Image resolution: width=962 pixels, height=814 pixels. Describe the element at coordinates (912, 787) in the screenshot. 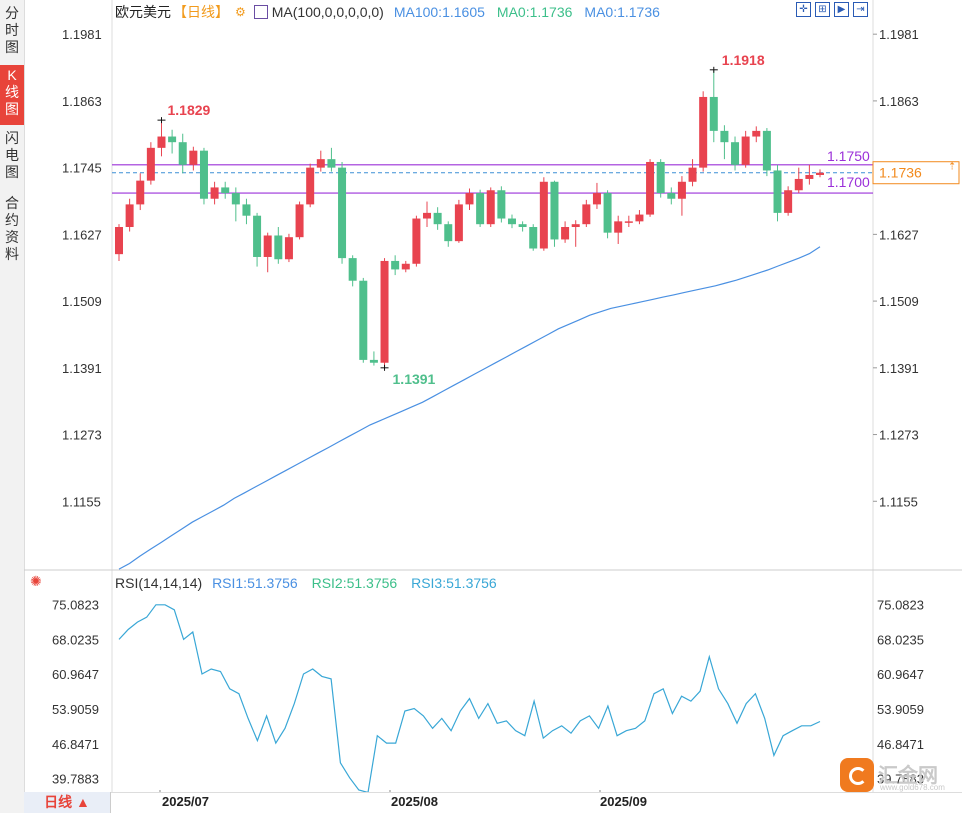

I see `logo-url: www.gold678.com` at that location.